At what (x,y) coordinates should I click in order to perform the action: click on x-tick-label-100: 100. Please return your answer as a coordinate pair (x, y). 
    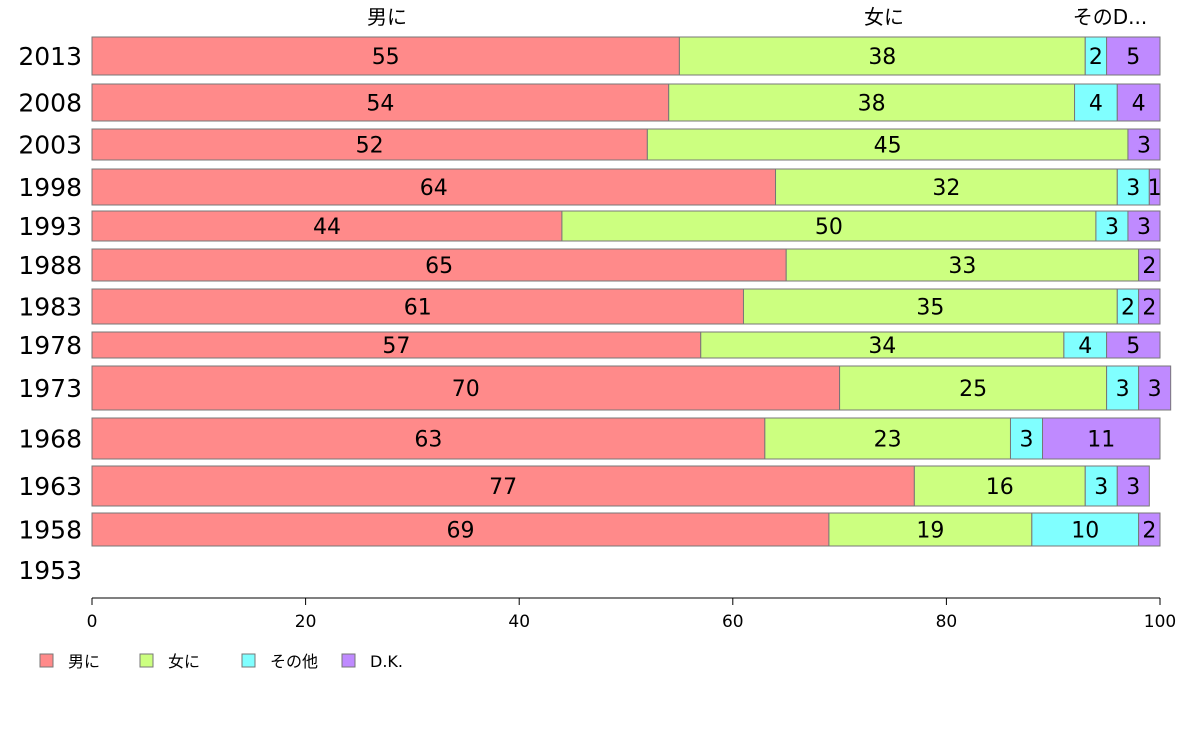
    Looking at the image, I should click on (1160, 622).